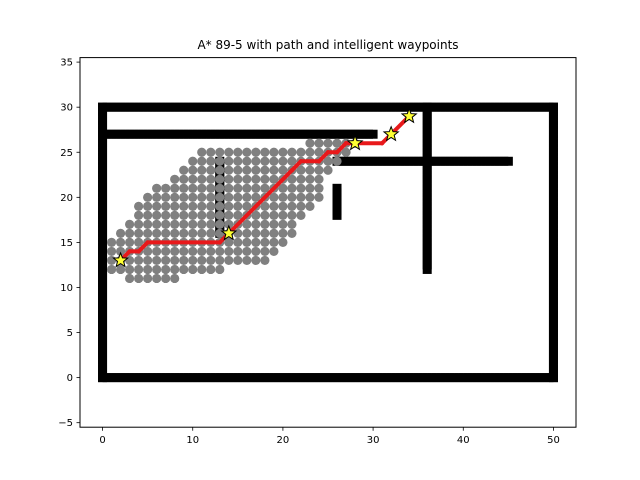 This screenshot has height=480, width=640. I want to click on waypoint-star, so click(229, 232).